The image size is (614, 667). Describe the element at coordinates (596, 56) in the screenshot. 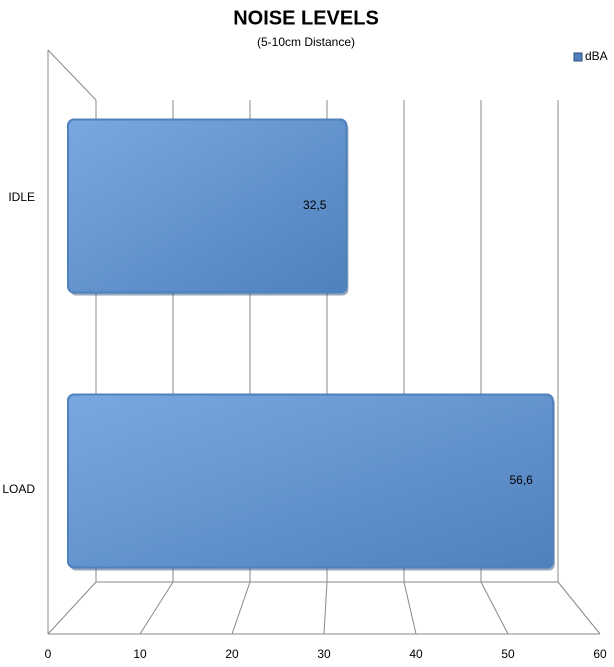

I see `legend-label: dBA` at that location.